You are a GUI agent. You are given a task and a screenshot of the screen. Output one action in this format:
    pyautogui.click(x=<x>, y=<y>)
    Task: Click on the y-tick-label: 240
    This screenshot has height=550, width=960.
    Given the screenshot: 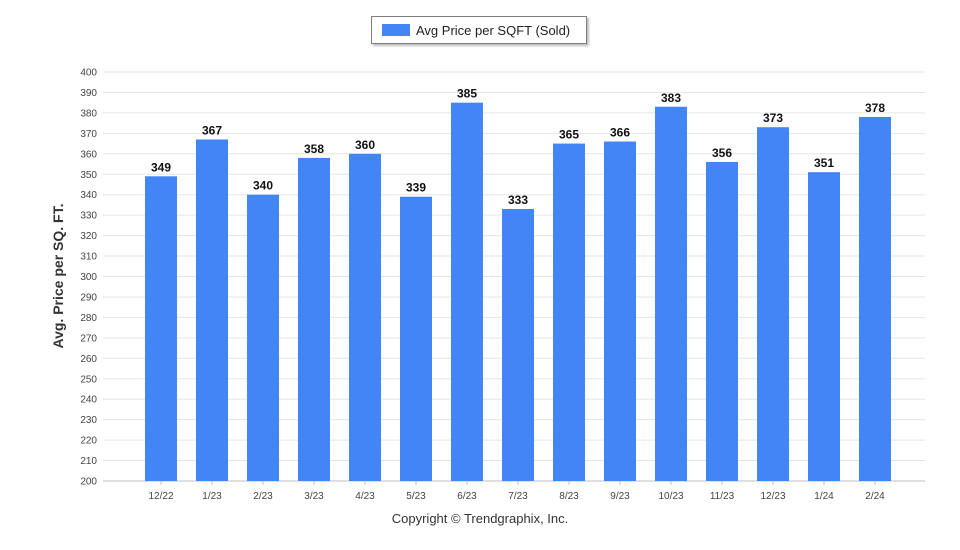 What is the action you would take?
    pyautogui.click(x=88, y=400)
    